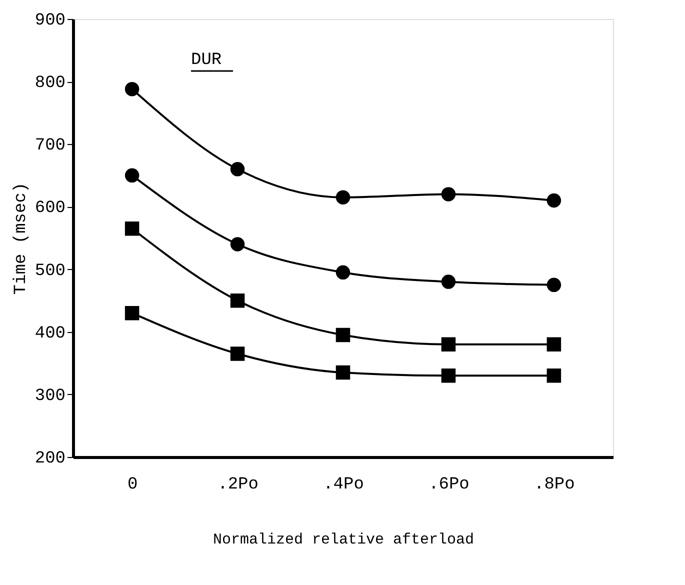  I want to click on x-tick-label: .2Po, so click(238, 485).